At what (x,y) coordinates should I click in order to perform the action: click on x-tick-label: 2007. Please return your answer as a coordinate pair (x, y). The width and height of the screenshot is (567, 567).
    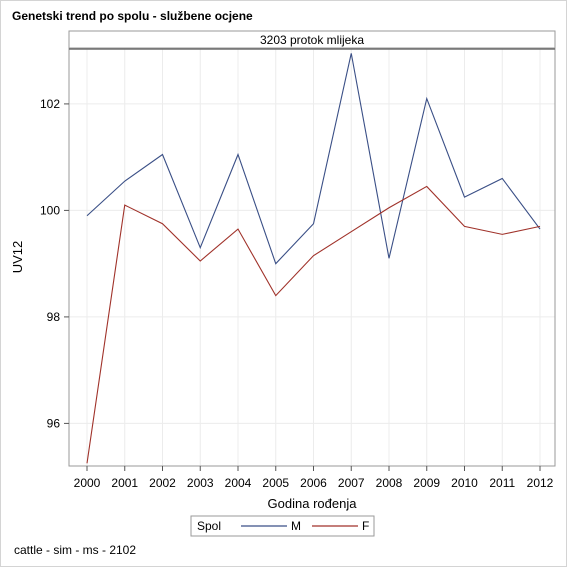
    Looking at the image, I should click on (351, 483).